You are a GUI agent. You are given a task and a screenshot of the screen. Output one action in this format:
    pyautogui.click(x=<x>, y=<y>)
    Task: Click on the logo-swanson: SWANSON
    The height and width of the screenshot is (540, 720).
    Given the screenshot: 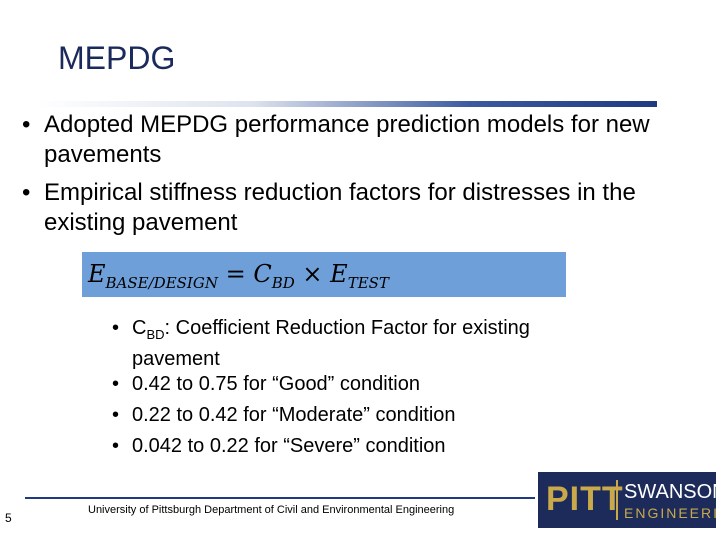 What is the action you would take?
    pyautogui.click(x=672, y=492)
    